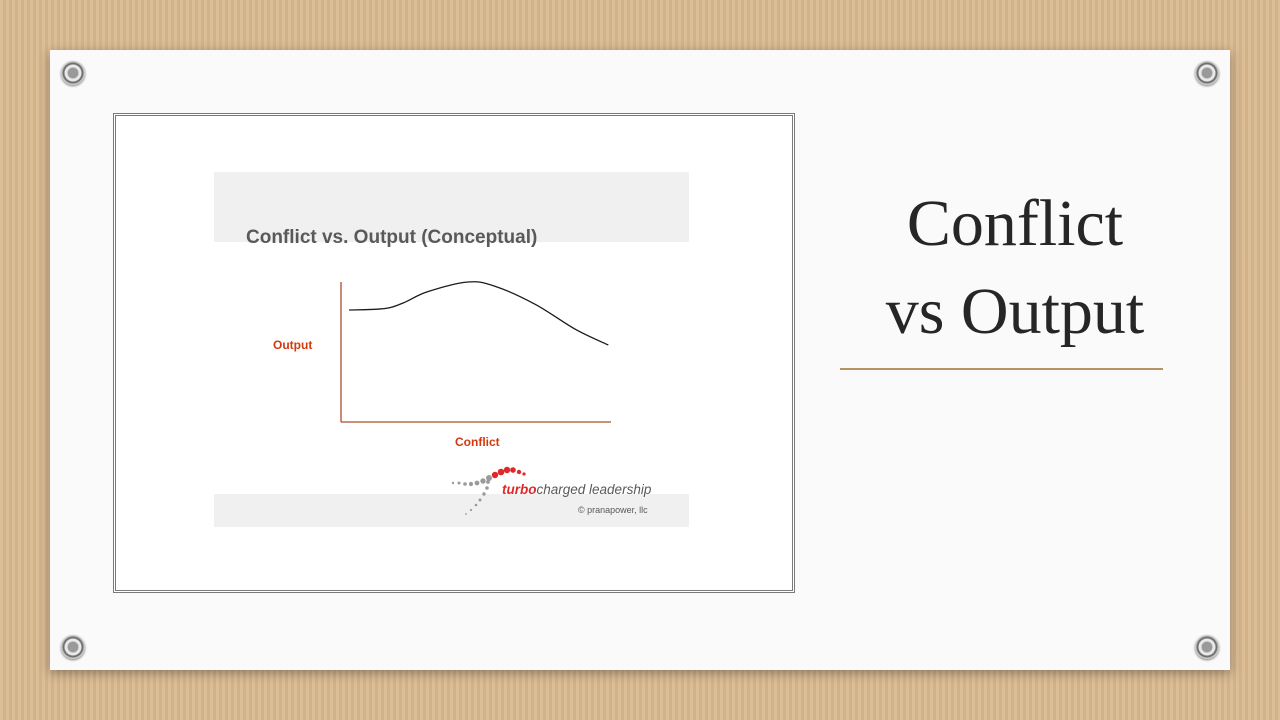  Describe the element at coordinates (1207, 73) in the screenshot. I see `grommet-top-right-icon` at that location.